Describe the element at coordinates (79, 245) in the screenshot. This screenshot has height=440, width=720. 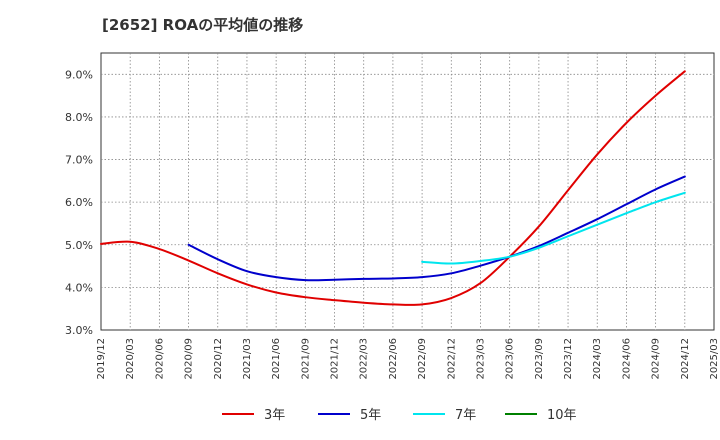
I see `y-tick-label: 5.0%` at that location.